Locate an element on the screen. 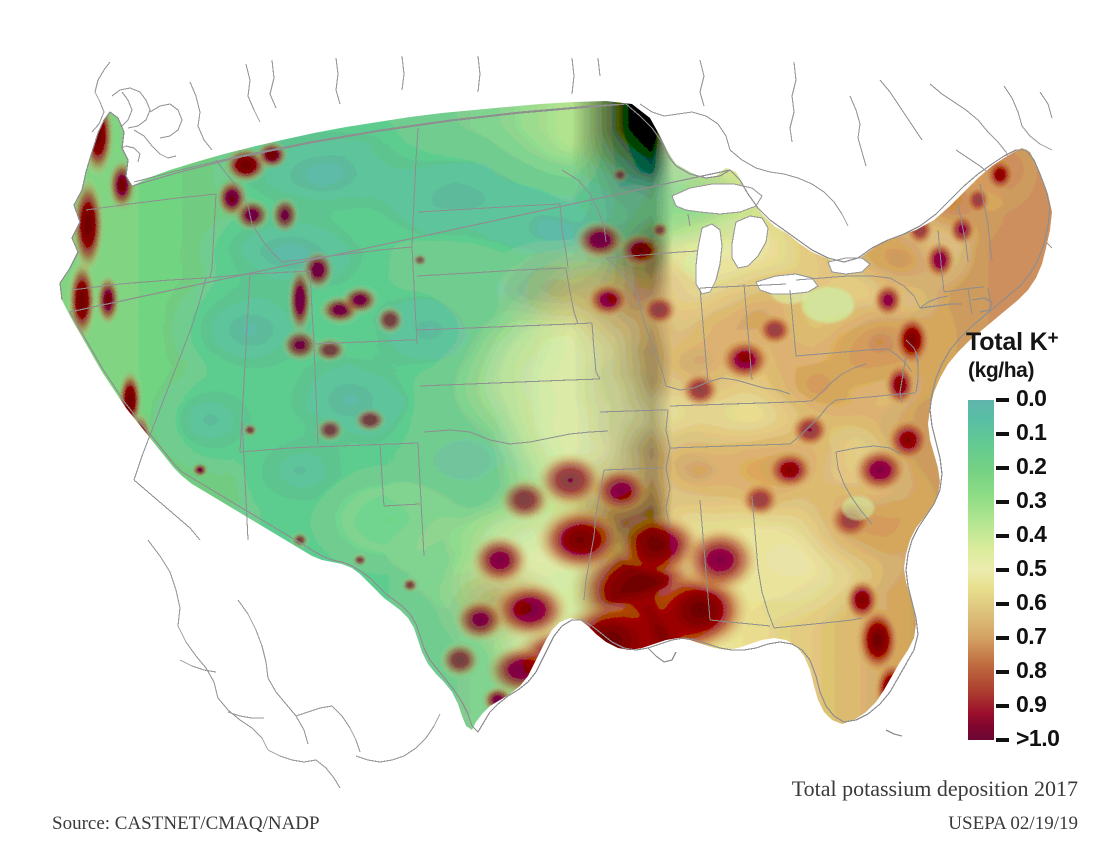 Image resolution: width=1100 pixels, height=850 pixels. great-lakes is located at coordinates (771, 239).